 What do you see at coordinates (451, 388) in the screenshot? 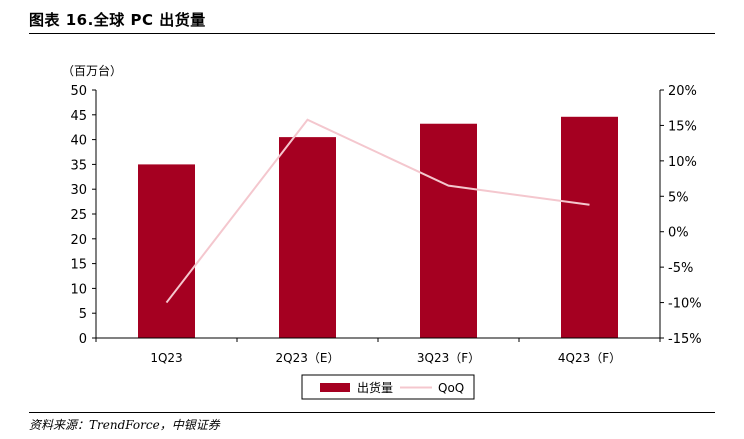
I see `legend-label-qoq: QoQ` at bounding box center [451, 388].